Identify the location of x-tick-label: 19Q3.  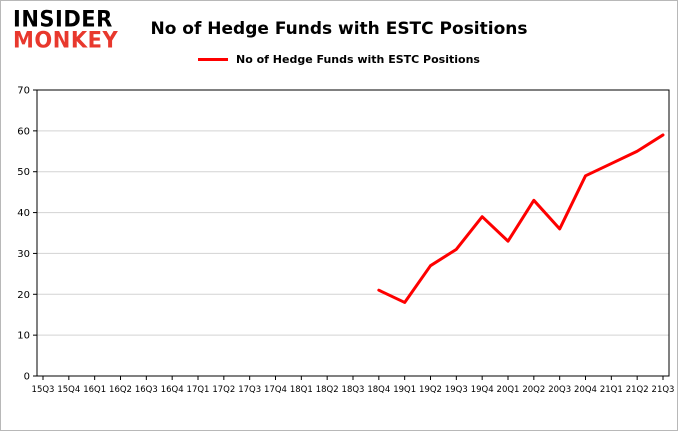
(456, 390).